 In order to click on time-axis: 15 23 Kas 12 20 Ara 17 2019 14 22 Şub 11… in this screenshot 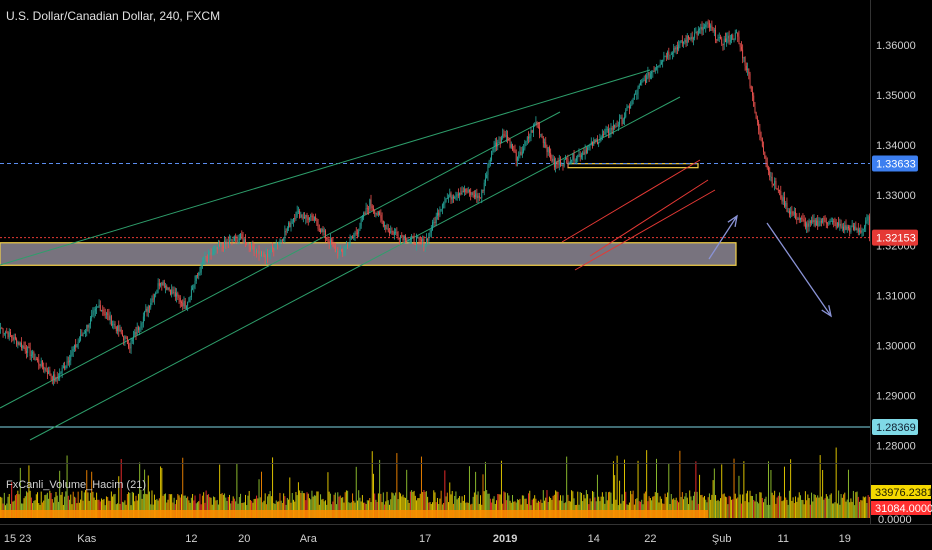, I will do `click(427, 539)`.